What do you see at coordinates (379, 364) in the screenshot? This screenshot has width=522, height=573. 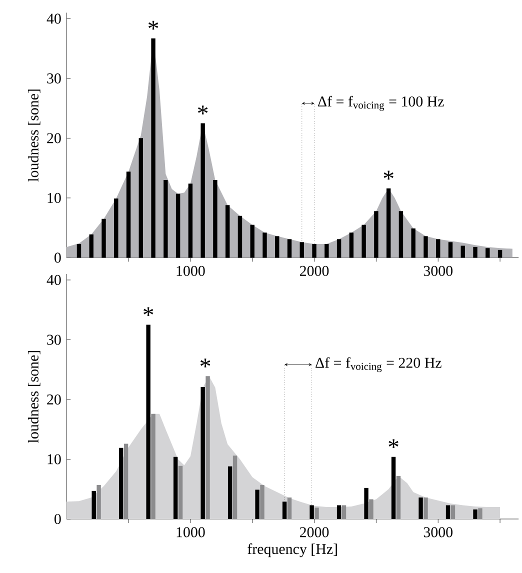 I see `annotation: Δf = f$_{voicing}$ = 220 Hz` at bounding box center [379, 364].